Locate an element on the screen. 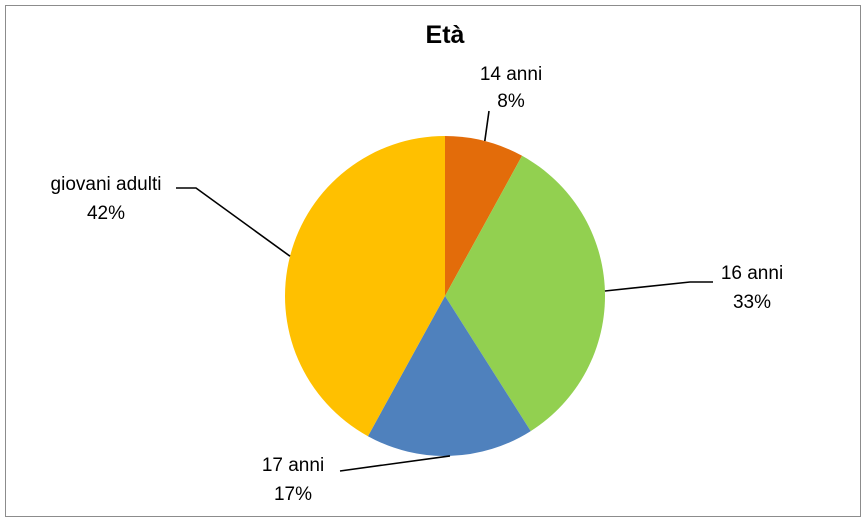  leader-line-17-anni is located at coordinates (395, 463).